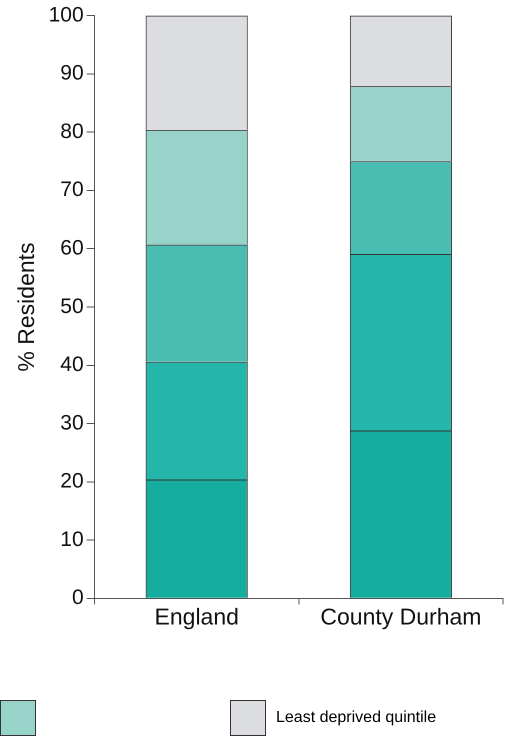 The image size is (507, 738). Describe the element at coordinates (72, 306) in the screenshot. I see `y-tick-label: 50` at that location.